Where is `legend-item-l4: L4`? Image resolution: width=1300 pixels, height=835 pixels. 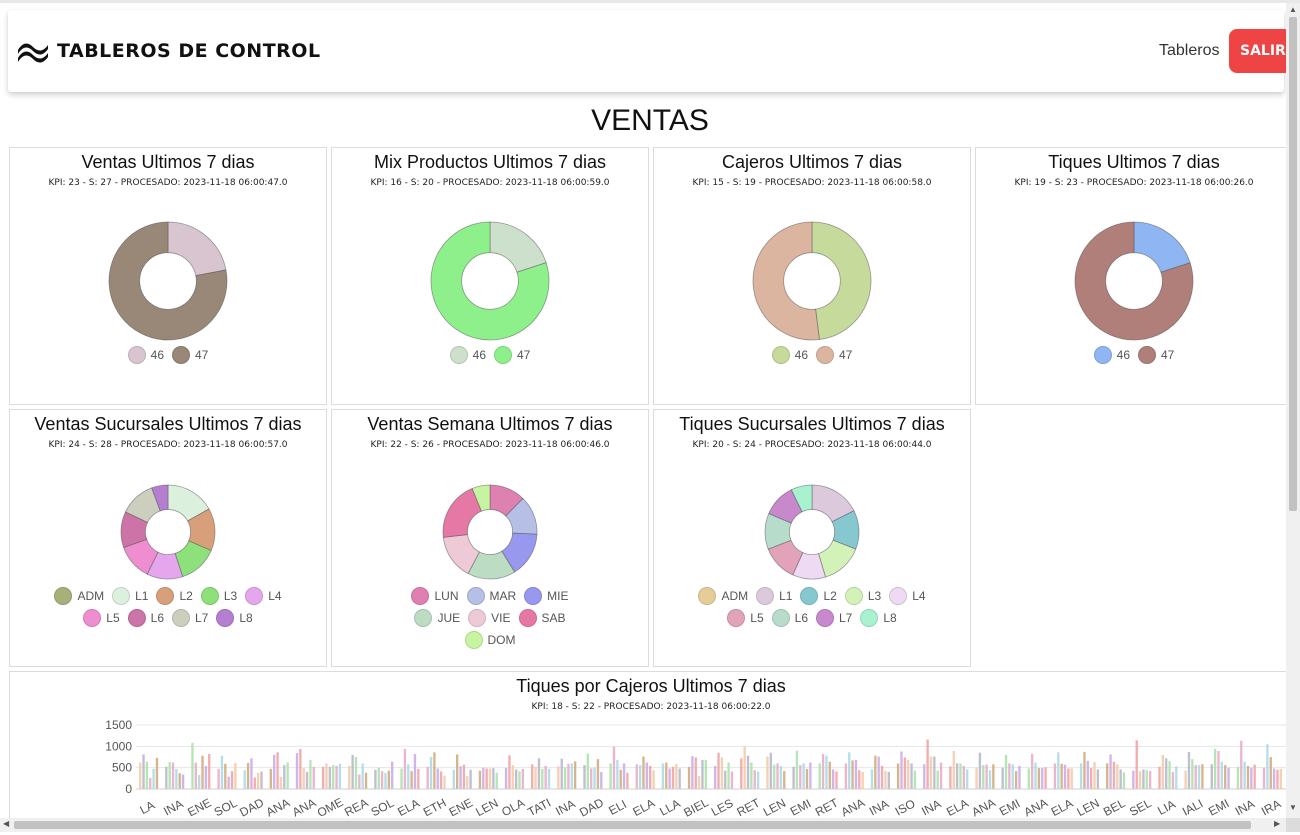 legend-item-l4: L4 is located at coordinates (907, 596).